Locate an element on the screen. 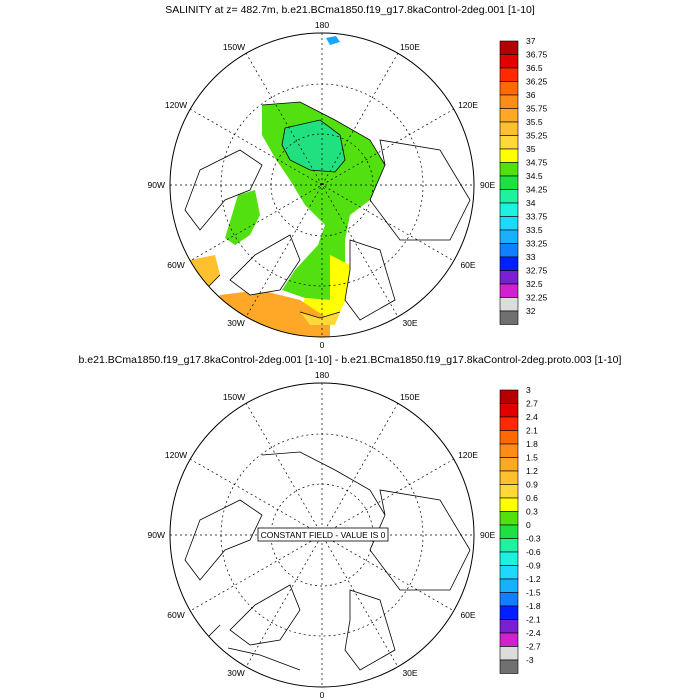  lon-label-180: 180 is located at coordinates (322, 375).